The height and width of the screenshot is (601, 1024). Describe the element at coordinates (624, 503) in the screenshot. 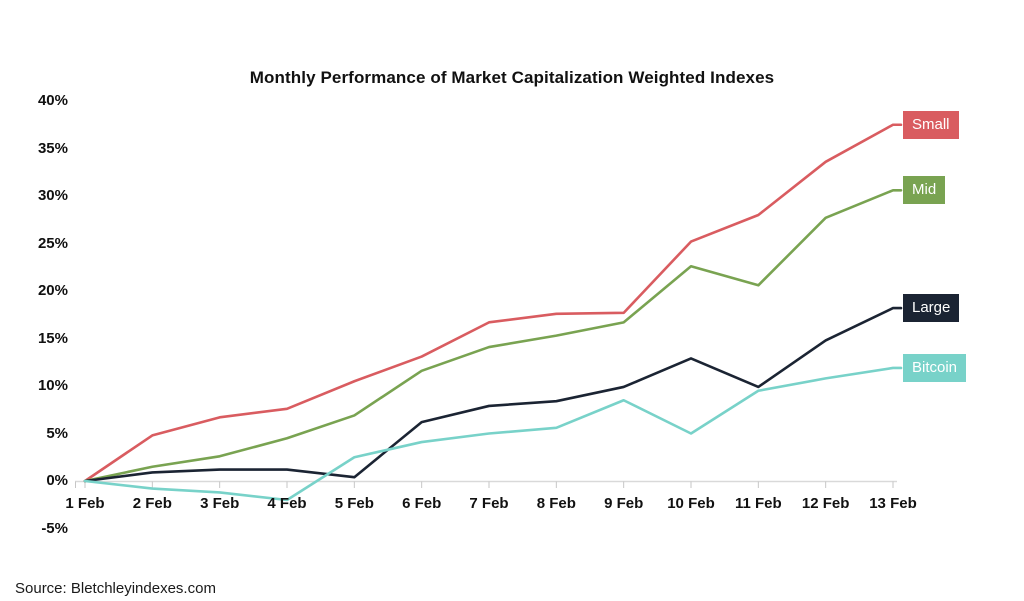

I see `x-tick-label: 9 Feb` at that location.